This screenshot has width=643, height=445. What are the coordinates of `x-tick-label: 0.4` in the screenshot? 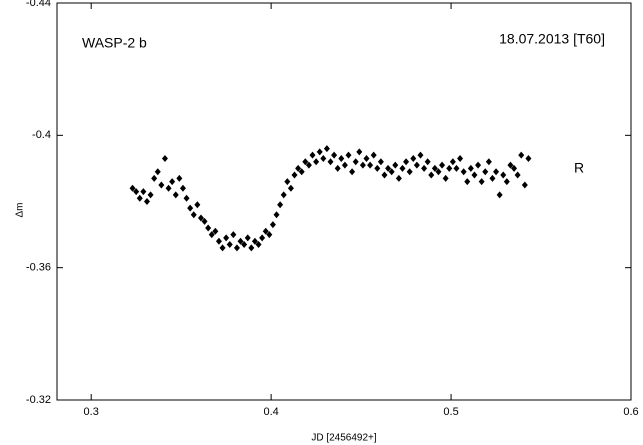 It's located at (270, 412).